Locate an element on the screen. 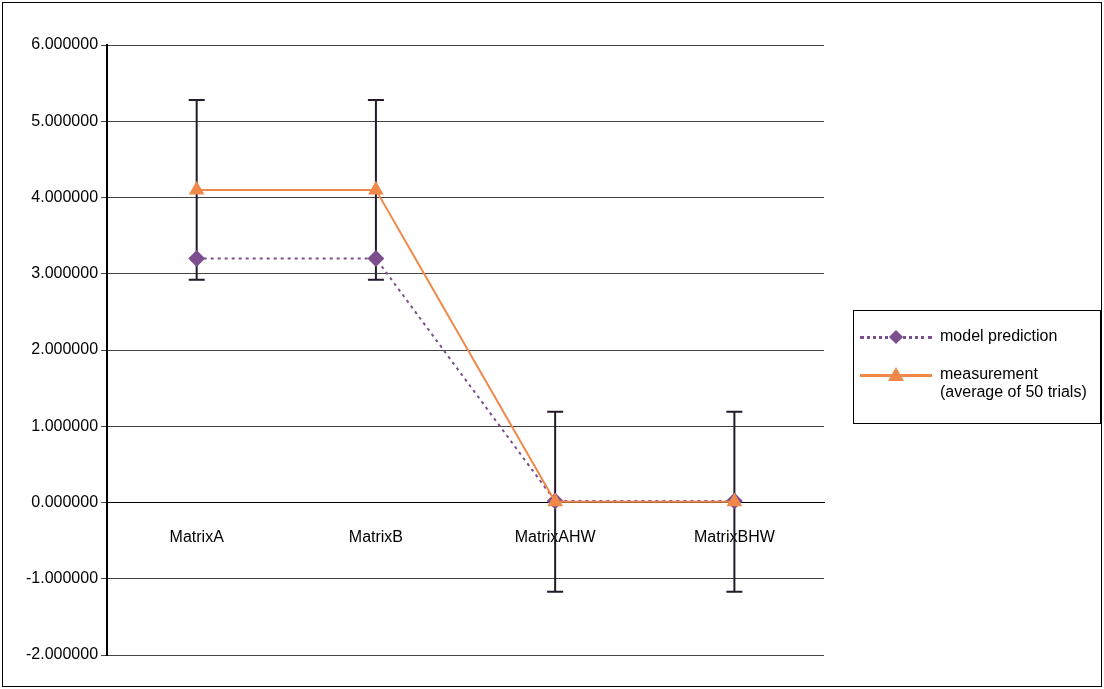 The height and width of the screenshot is (689, 1104). y-tick-label: 0.000000 is located at coordinates (65, 501).